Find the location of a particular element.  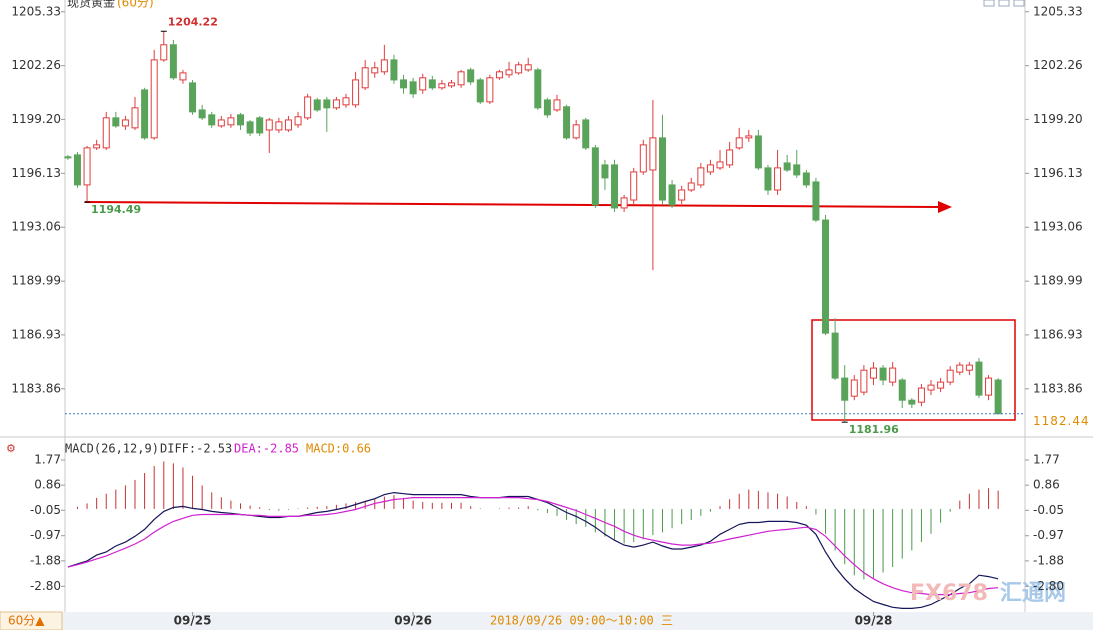

y-tick-label: 1.77 is located at coordinates (47, 460).